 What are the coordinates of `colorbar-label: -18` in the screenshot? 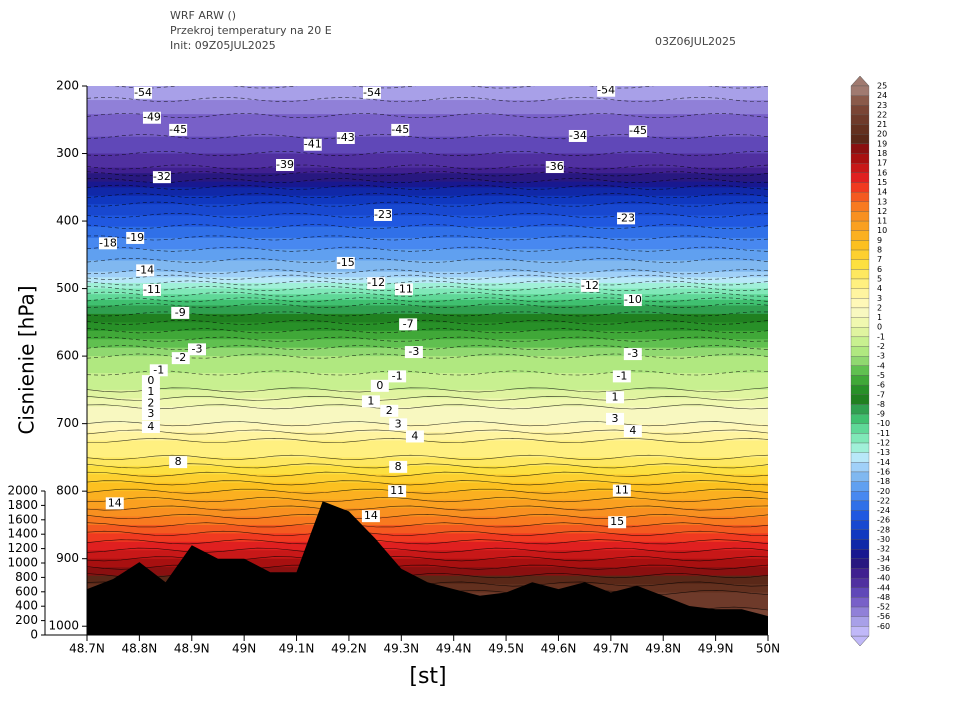 It's located at (883, 481).